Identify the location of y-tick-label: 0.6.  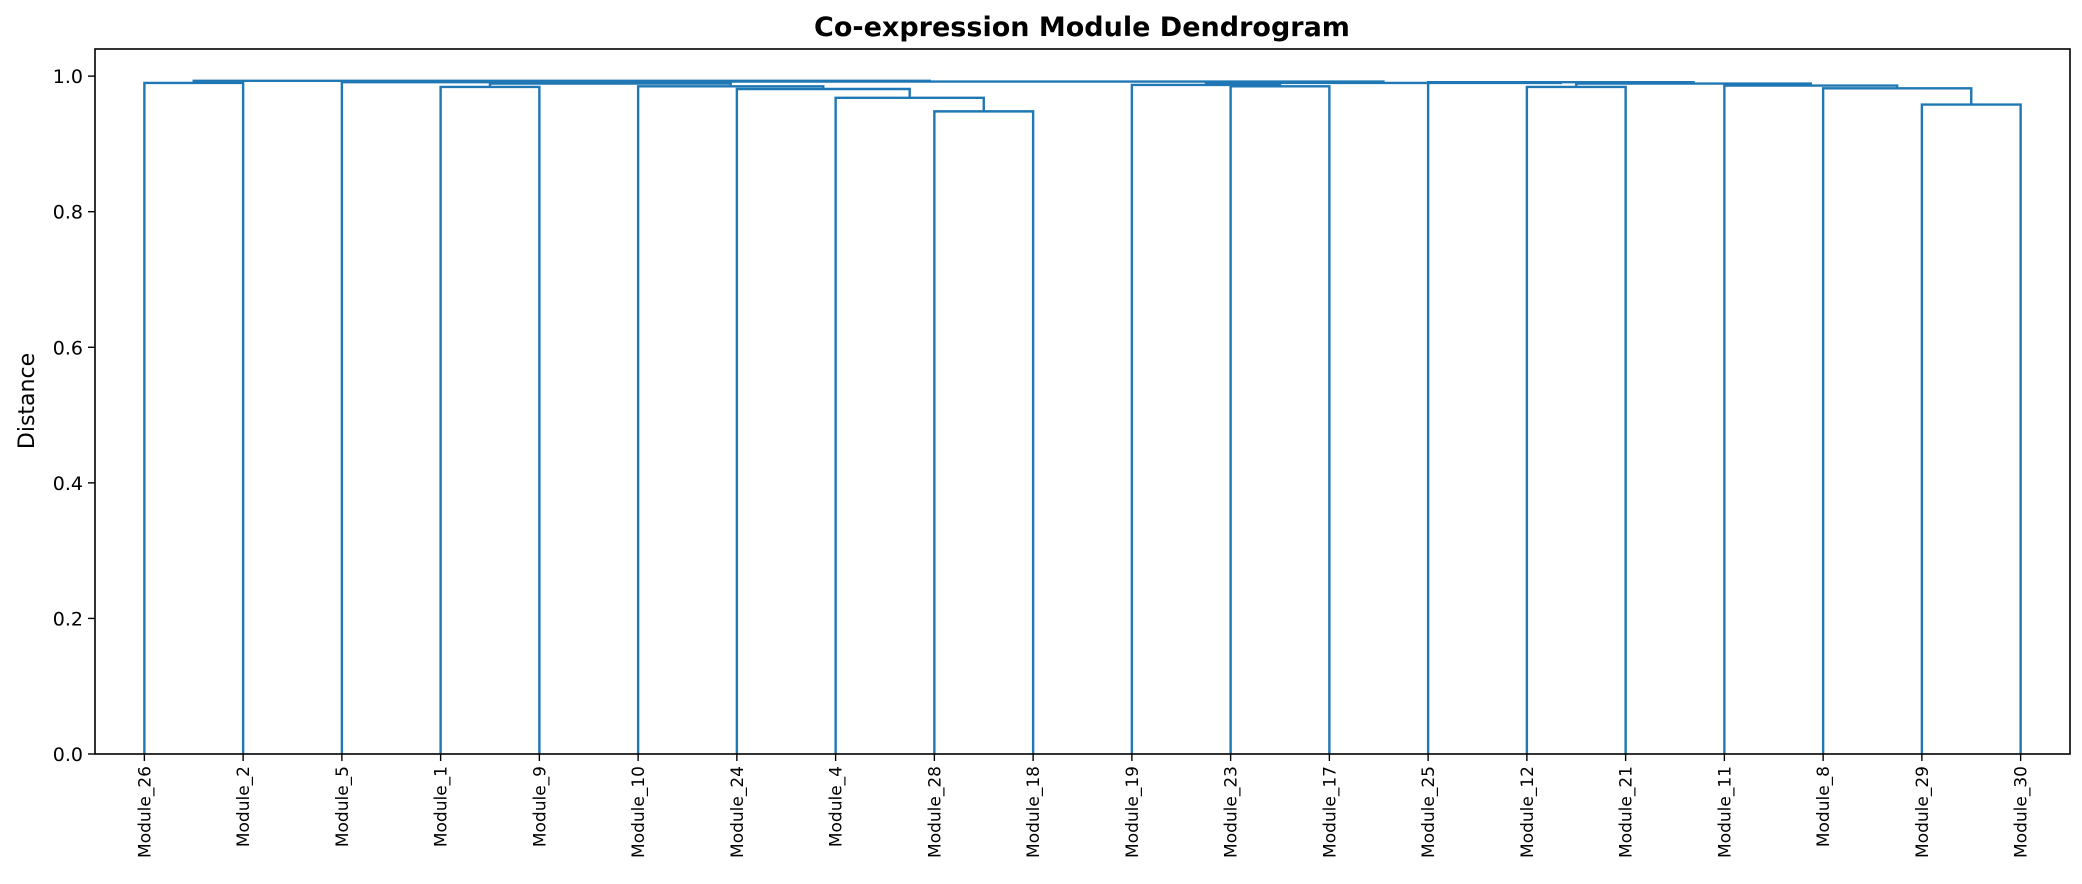
(68, 348).